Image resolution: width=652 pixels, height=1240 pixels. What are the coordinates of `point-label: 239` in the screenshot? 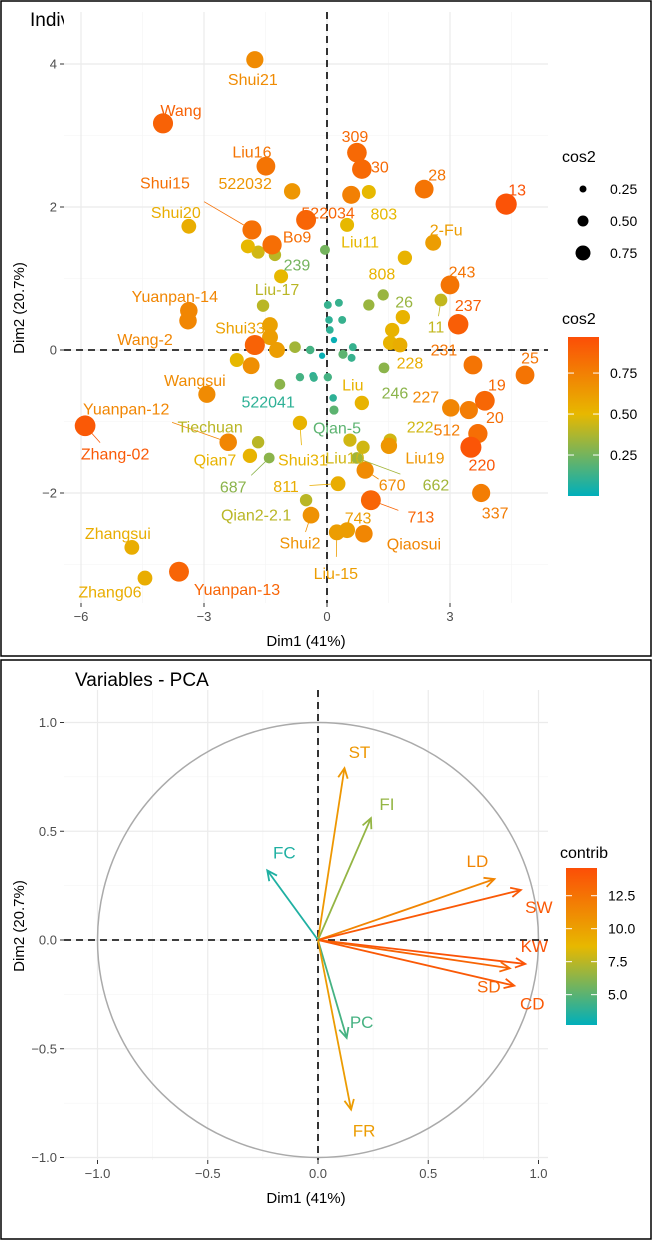 It's located at (297, 265).